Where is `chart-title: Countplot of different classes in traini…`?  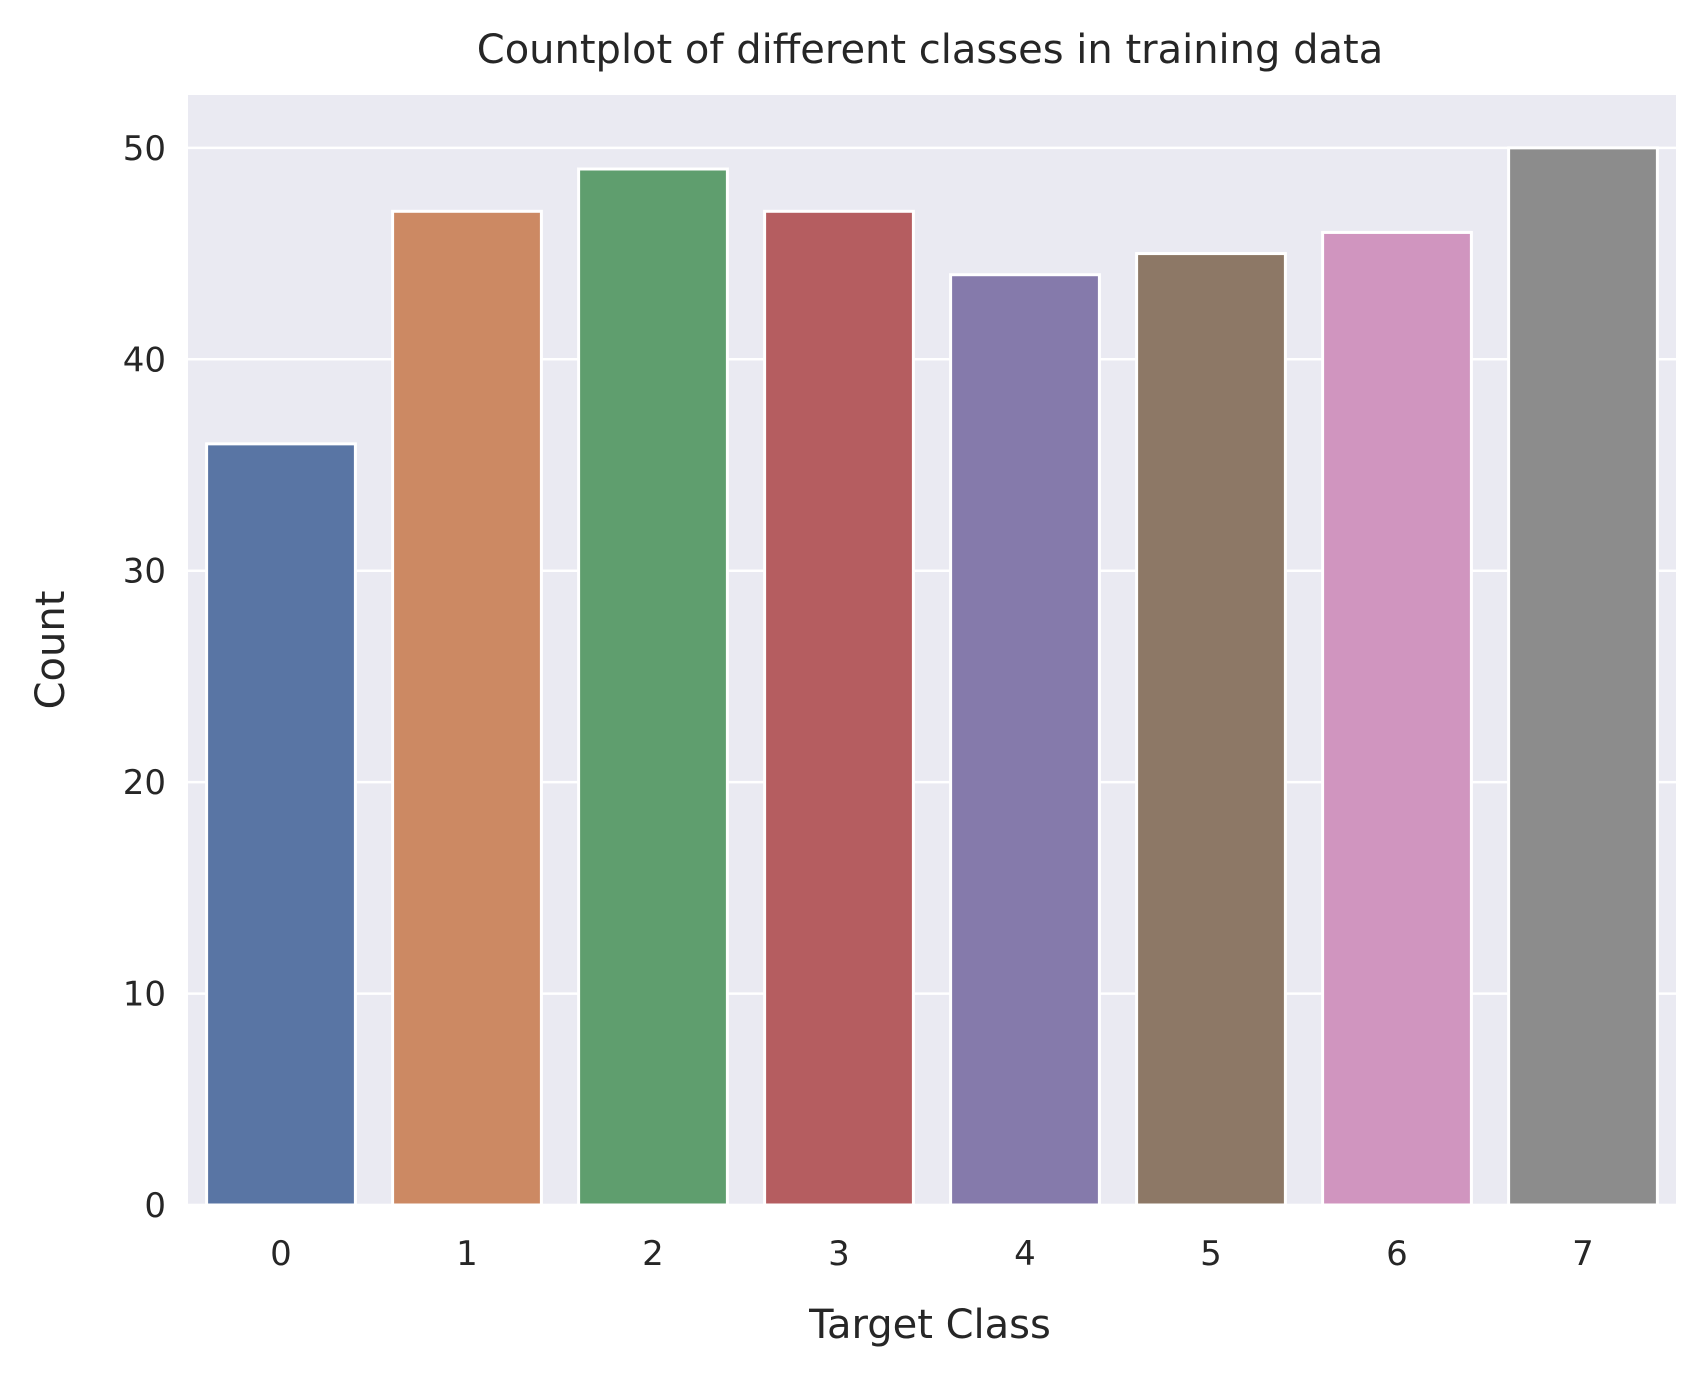
chart-title: Countplot of different classes in traini… is located at coordinates (930, 50).